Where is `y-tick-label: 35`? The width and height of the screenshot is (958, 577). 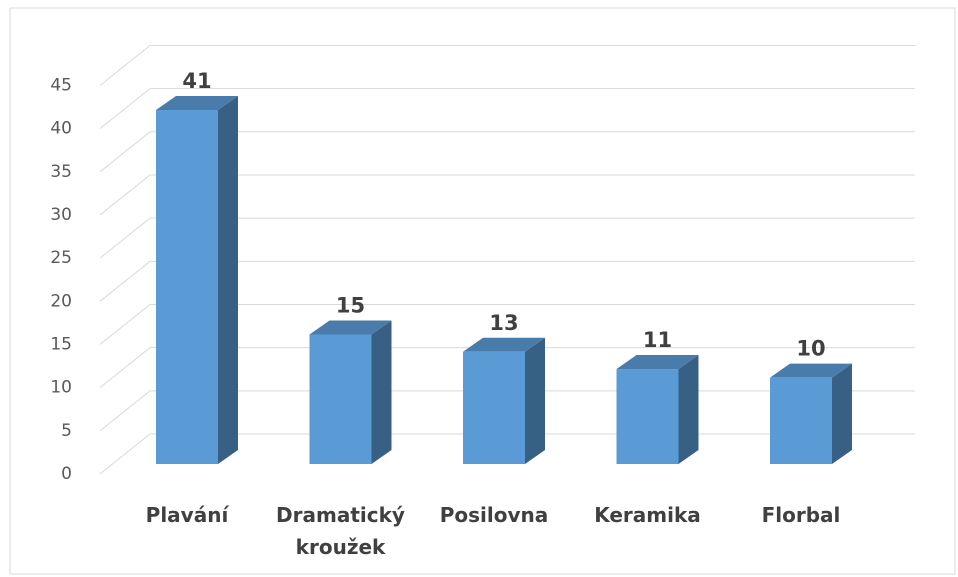 y-tick-label: 35 is located at coordinates (61, 172).